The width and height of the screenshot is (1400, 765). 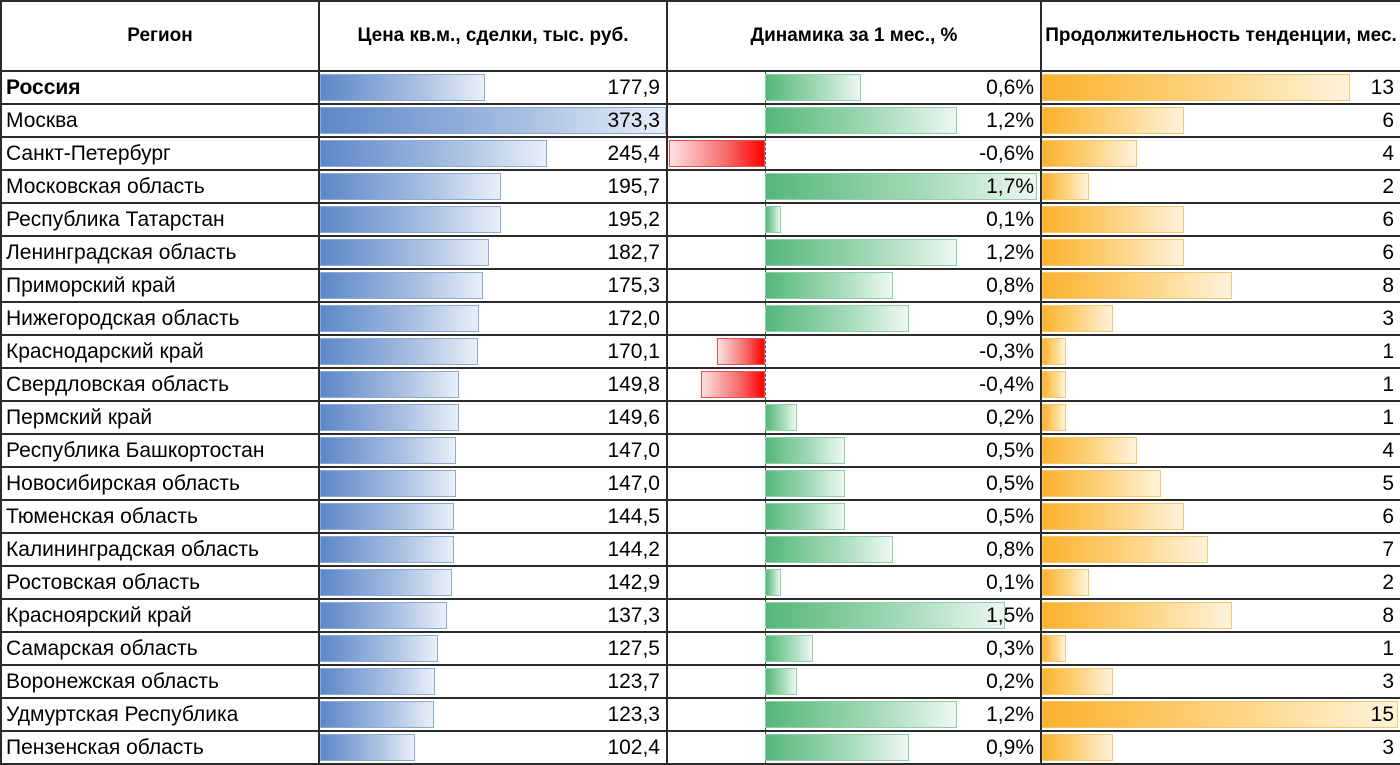 I want to click on region-name: Ростовская область, so click(x=103, y=582).